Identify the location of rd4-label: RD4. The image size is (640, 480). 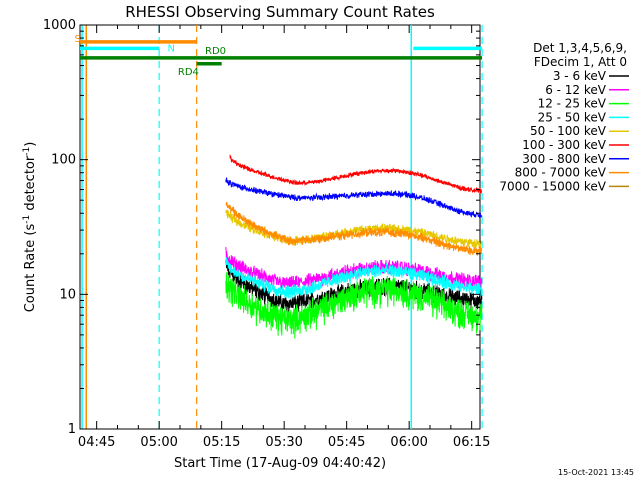
(188, 72).